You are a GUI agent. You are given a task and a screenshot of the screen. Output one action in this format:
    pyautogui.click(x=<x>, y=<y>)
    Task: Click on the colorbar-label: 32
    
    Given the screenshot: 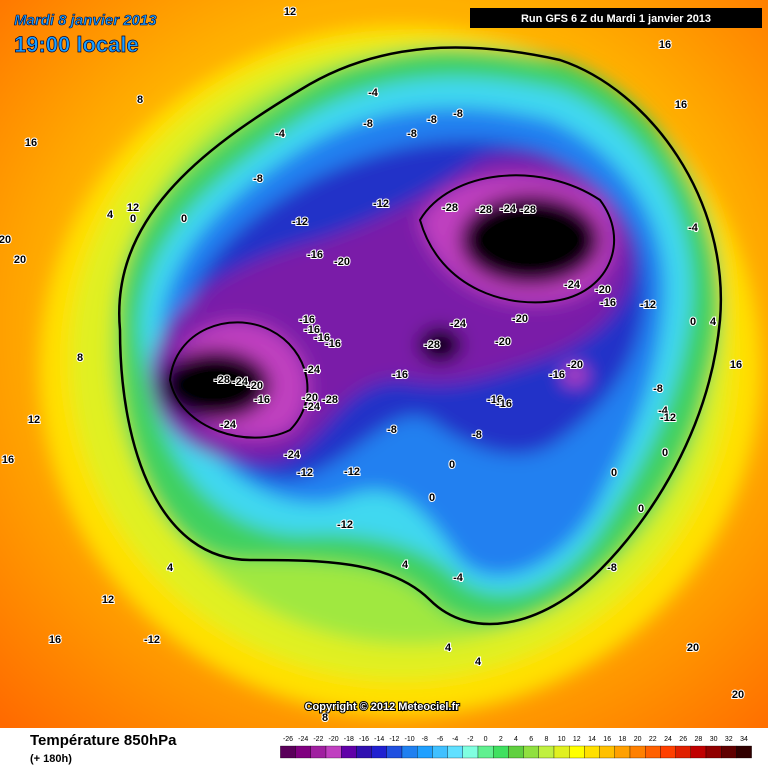 What is the action you would take?
    pyautogui.click(x=729, y=739)
    